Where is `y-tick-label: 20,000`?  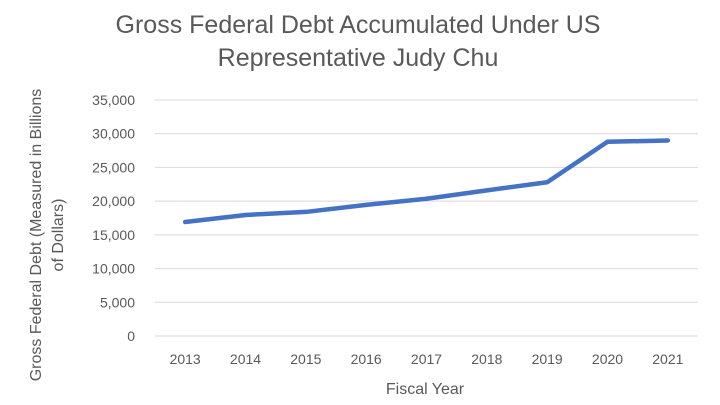
y-tick-label: 20,000 is located at coordinates (113, 201).